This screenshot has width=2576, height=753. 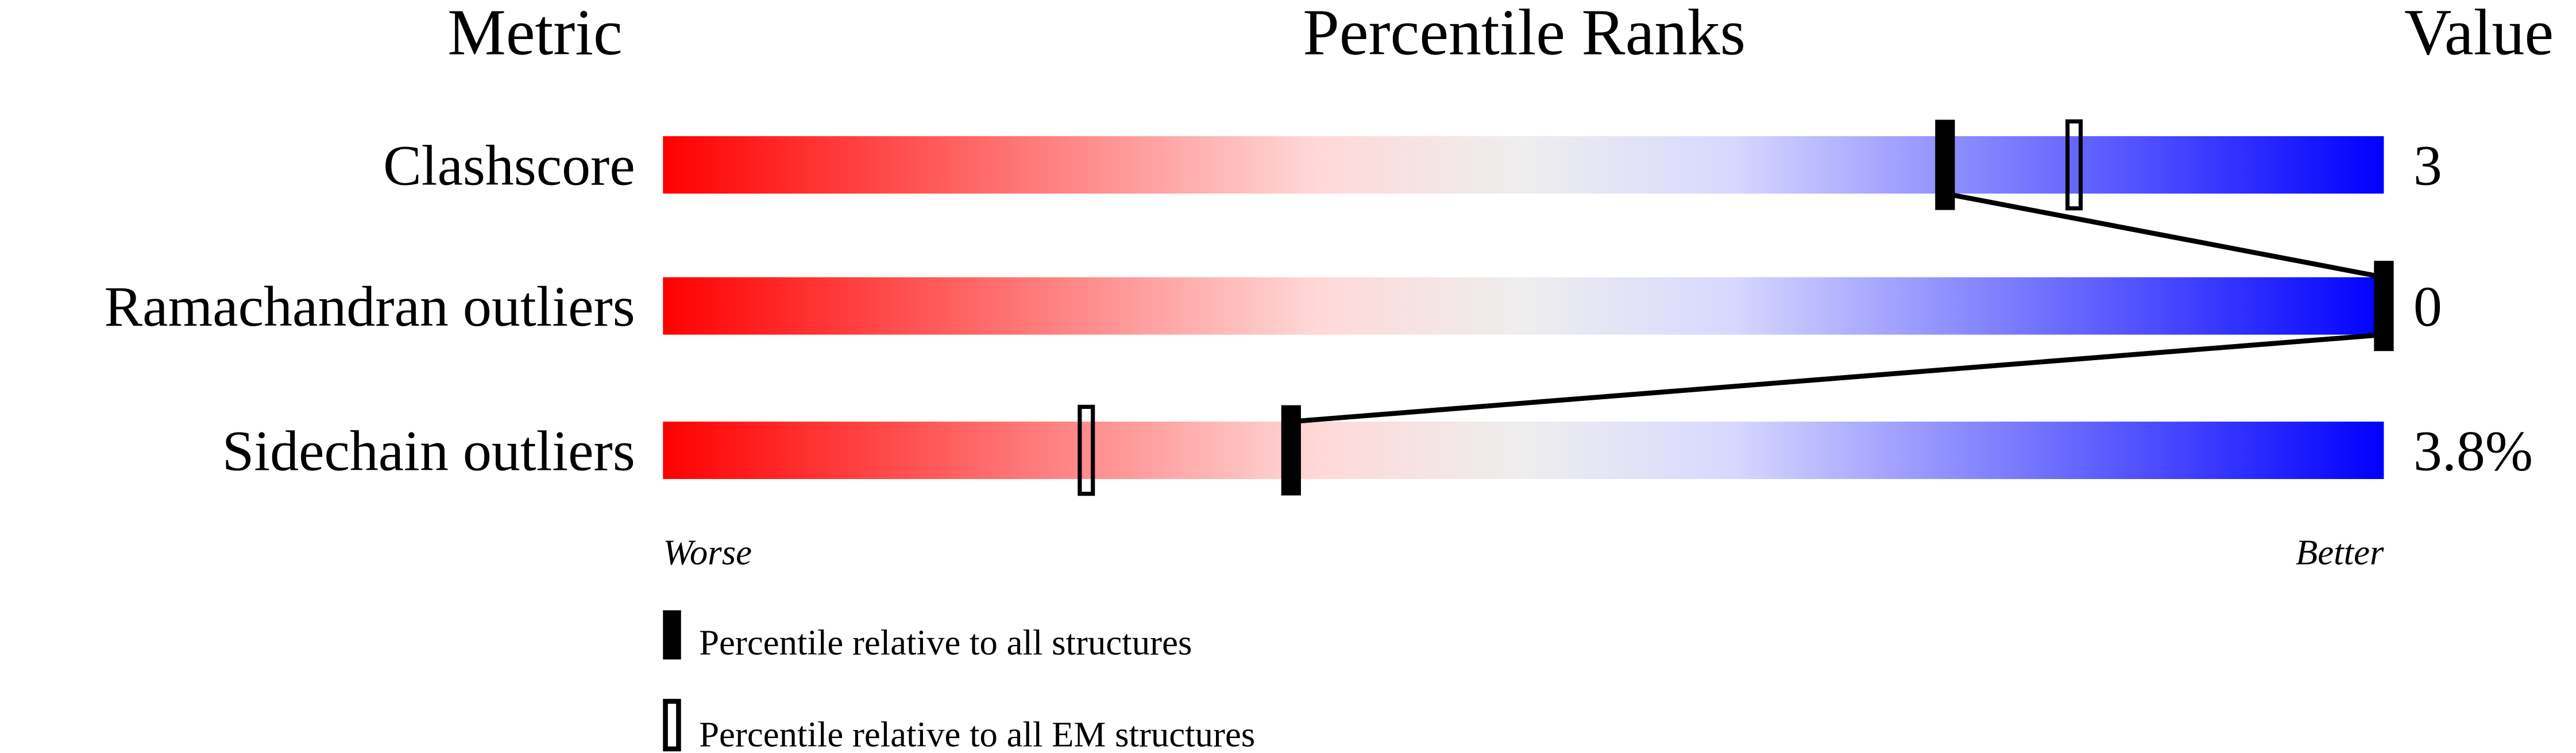 What do you see at coordinates (977, 734) in the screenshot?
I see `legend-em-label: Percentile relative to all EM structures` at bounding box center [977, 734].